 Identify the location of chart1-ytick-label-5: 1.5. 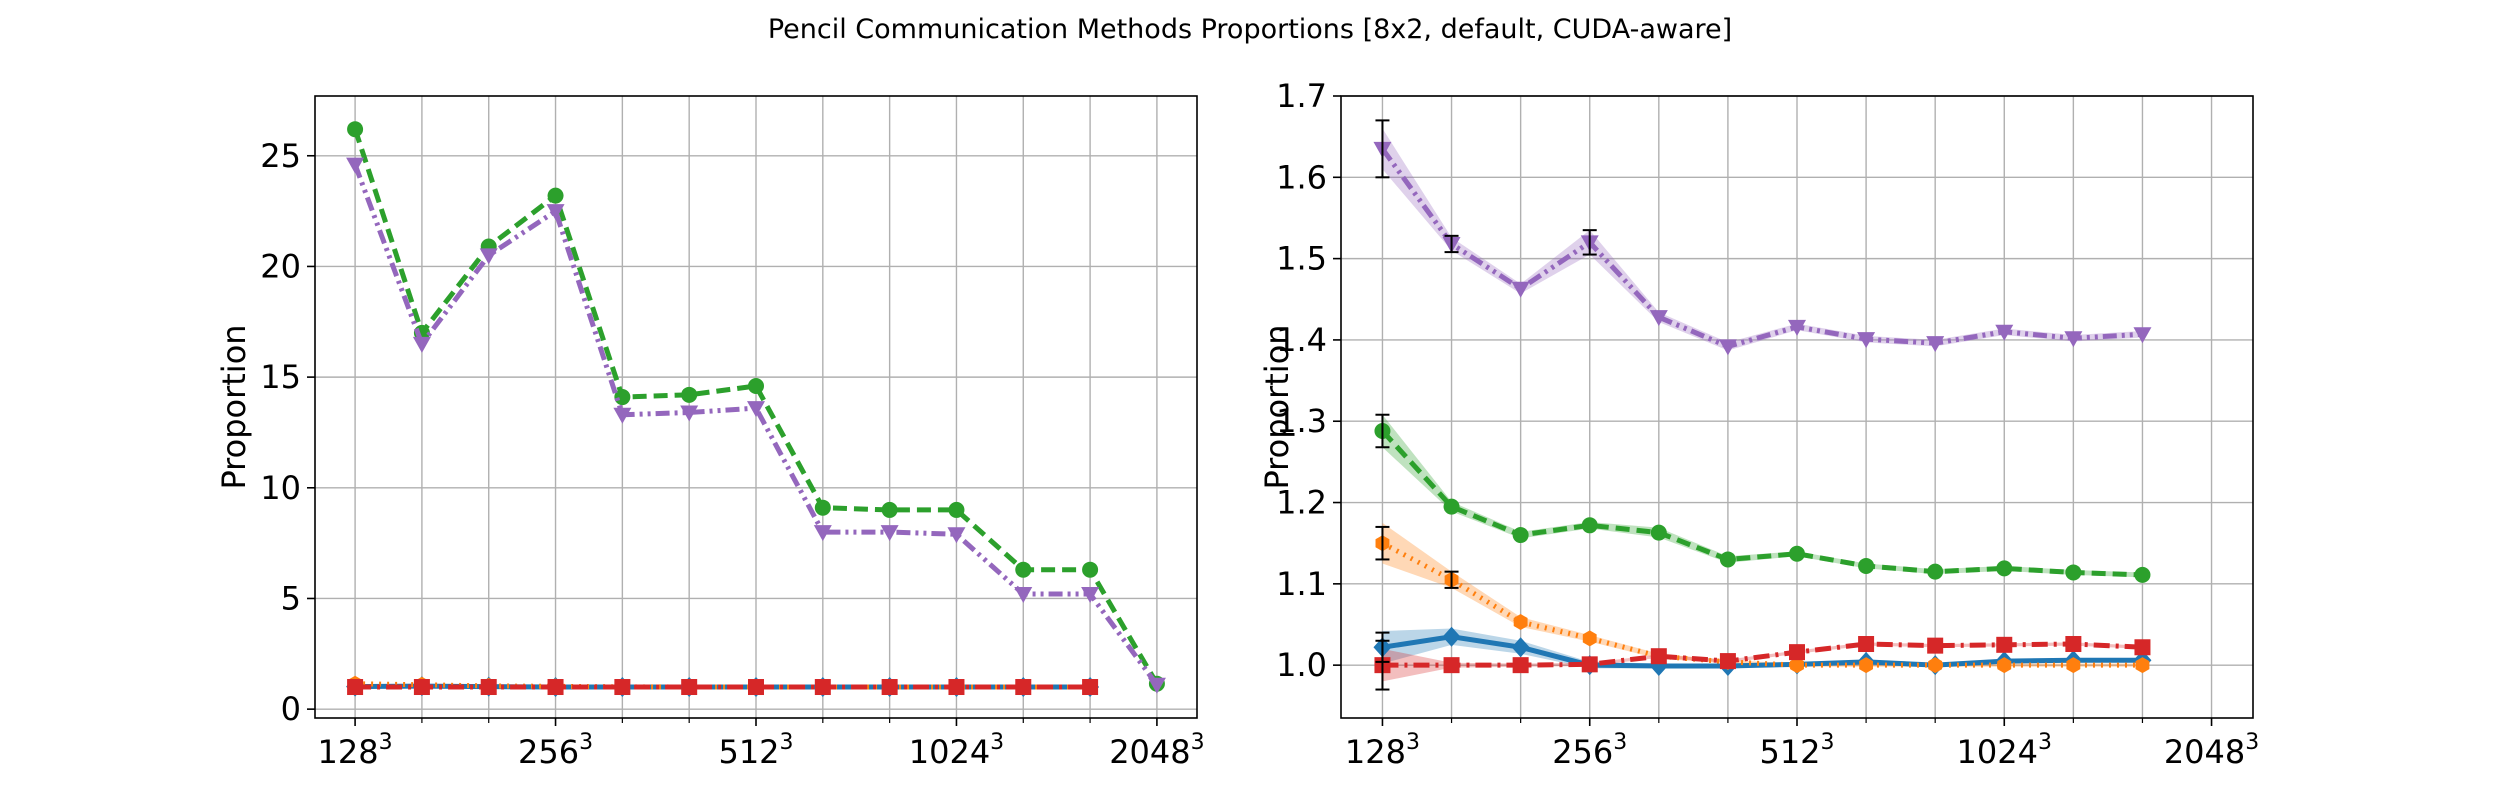
(1301, 259).